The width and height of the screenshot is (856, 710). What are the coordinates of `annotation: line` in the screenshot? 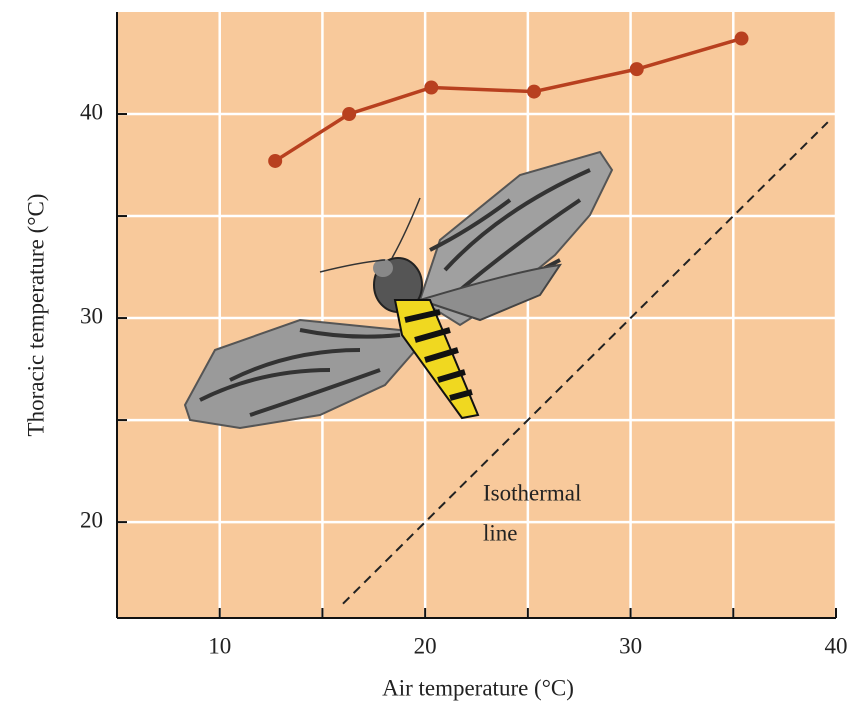 It's located at (500, 532).